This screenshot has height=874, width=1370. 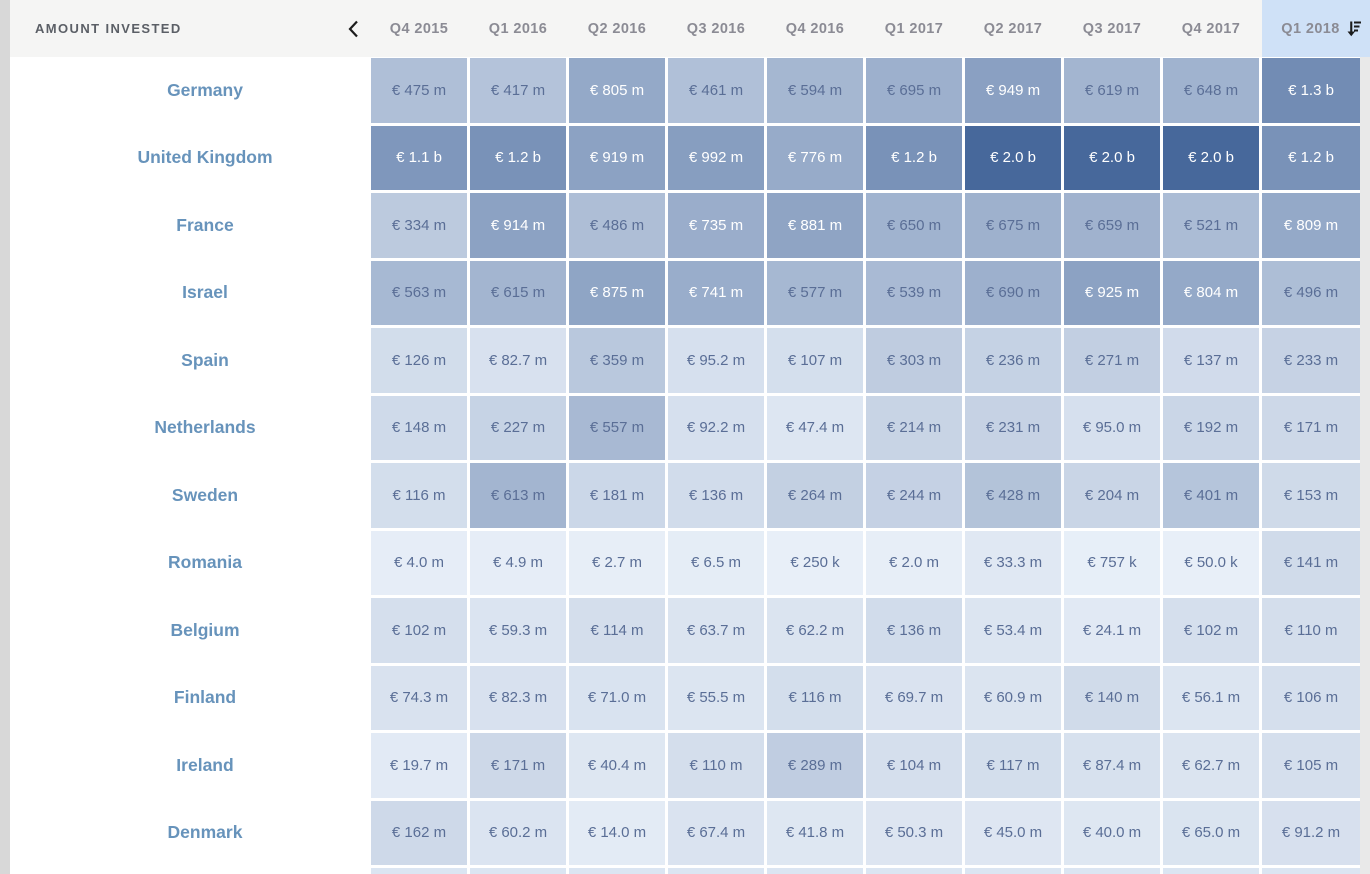 I want to click on heatmap-cell: € 71.0 m, so click(x=617, y=697).